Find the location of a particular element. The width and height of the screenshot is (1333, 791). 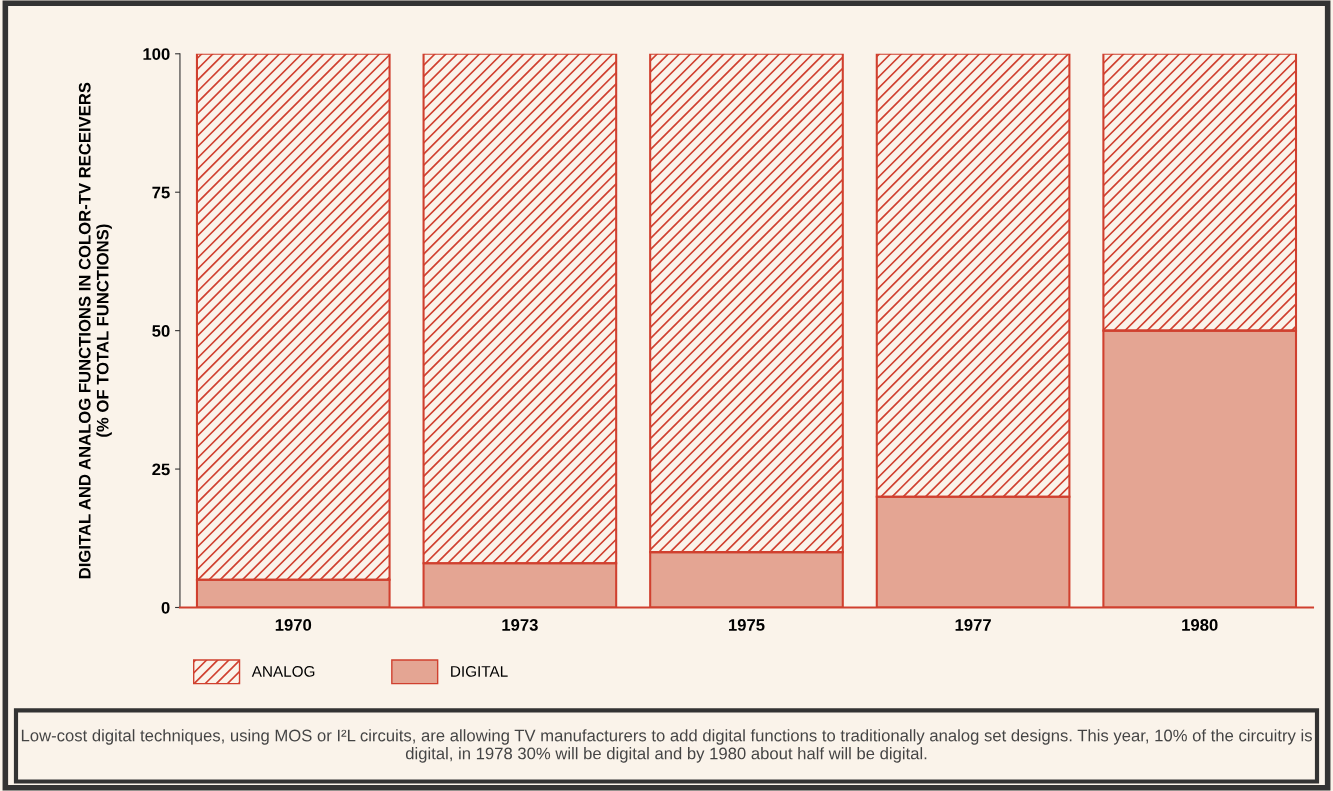

y-tick-label: 25 is located at coordinates (161, 469).